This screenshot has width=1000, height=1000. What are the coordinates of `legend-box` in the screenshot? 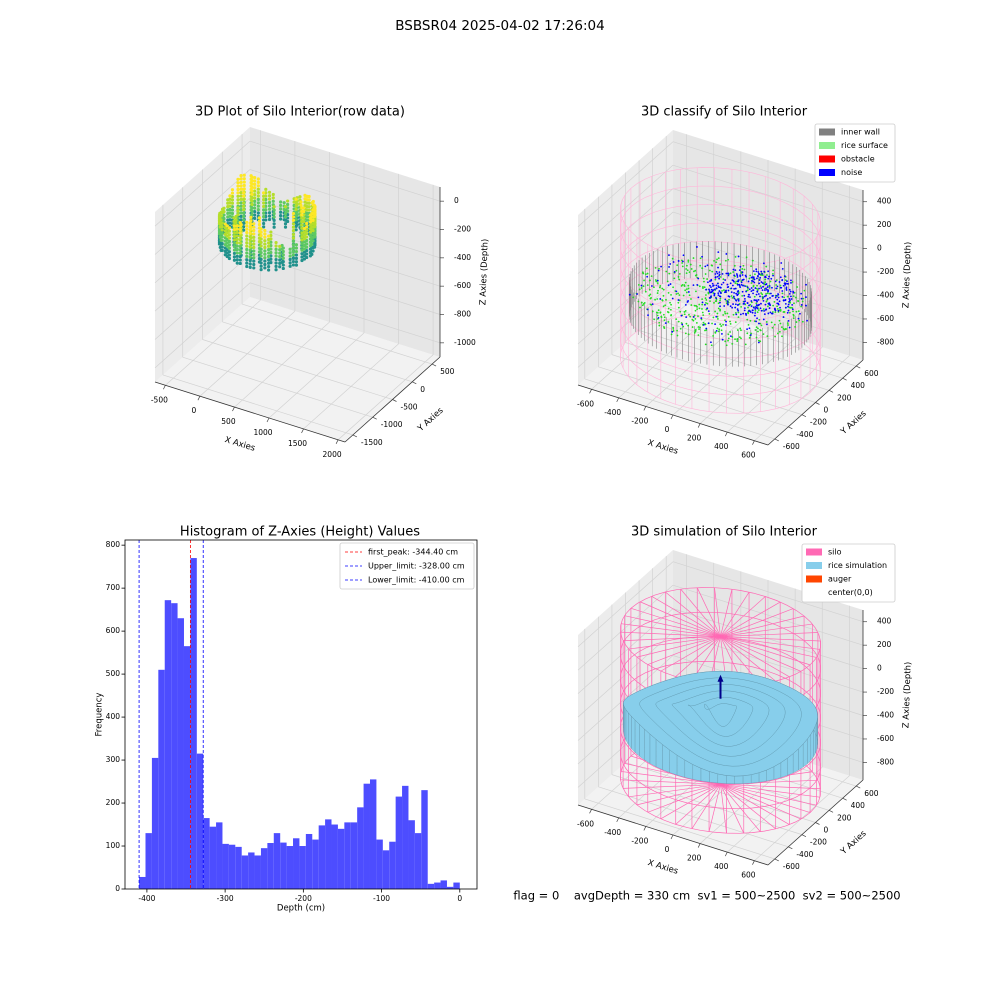 It's located at (848, 573).